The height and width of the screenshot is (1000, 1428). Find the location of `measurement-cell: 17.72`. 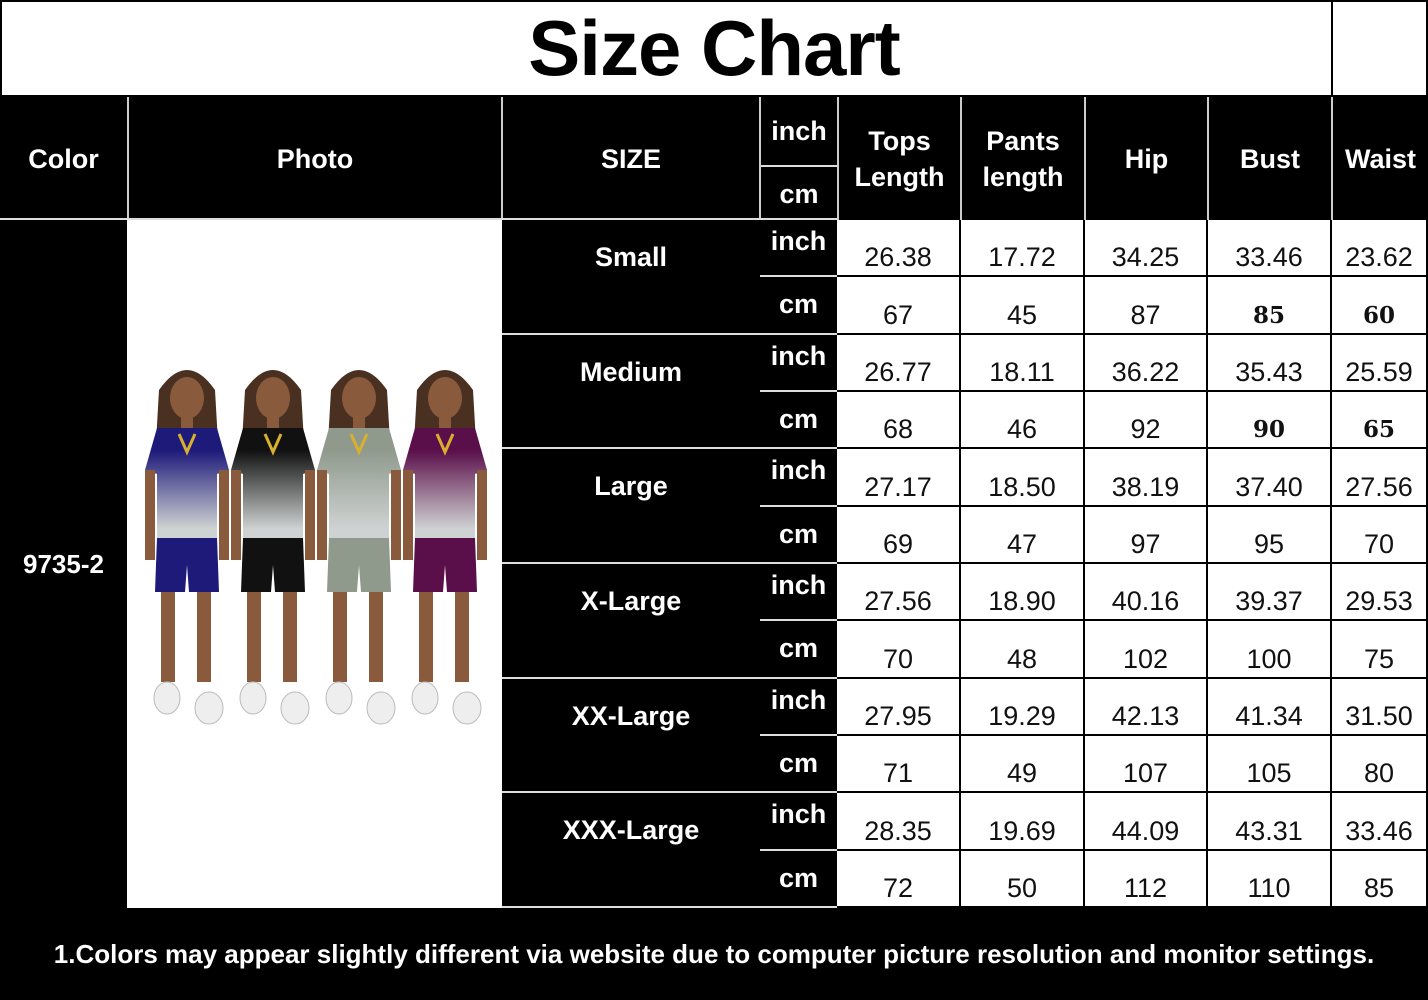

measurement-cell: 17.72 is located at coordinates (1023, 249).